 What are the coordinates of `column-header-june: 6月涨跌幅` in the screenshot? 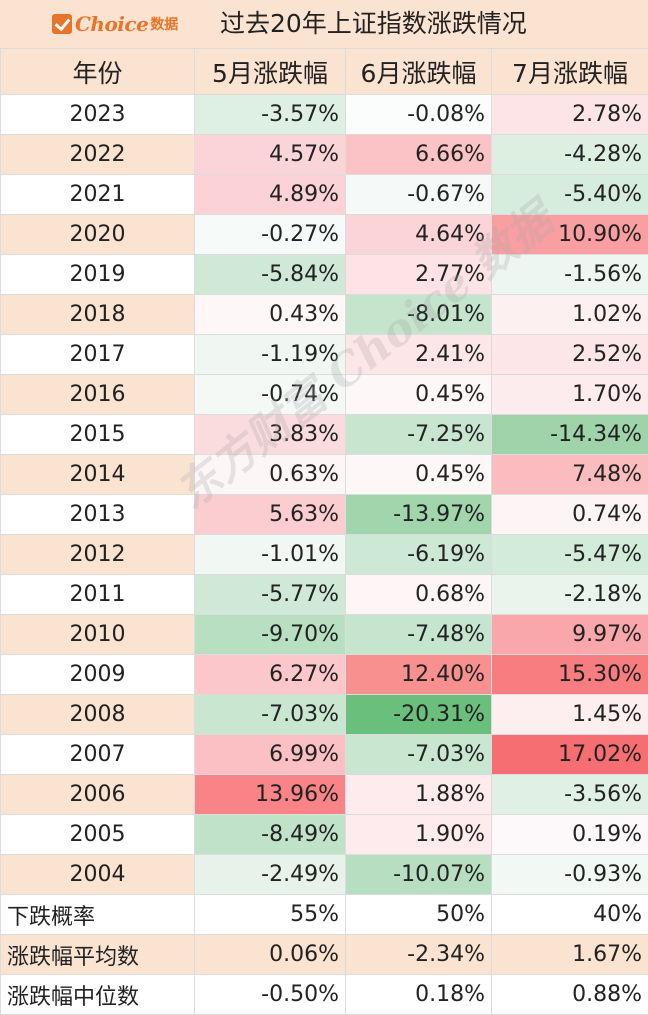 It's located at (418, 71).